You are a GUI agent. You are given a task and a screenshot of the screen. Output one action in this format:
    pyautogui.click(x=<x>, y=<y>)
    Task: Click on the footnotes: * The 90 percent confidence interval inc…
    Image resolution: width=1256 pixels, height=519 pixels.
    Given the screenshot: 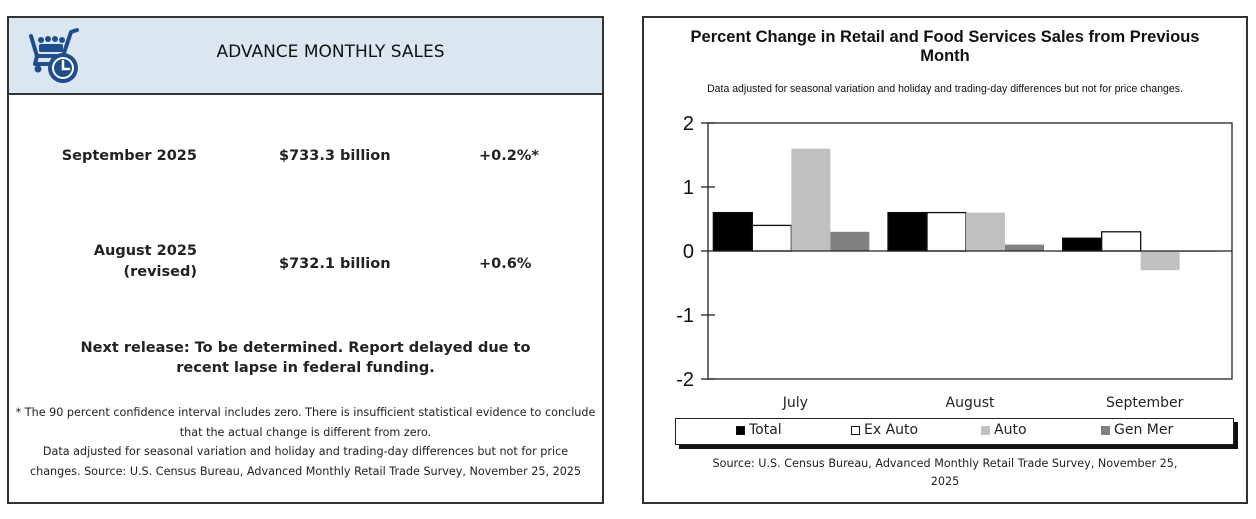 What is the action you would take?
    pyautogui.click(x=305, y=442)
    